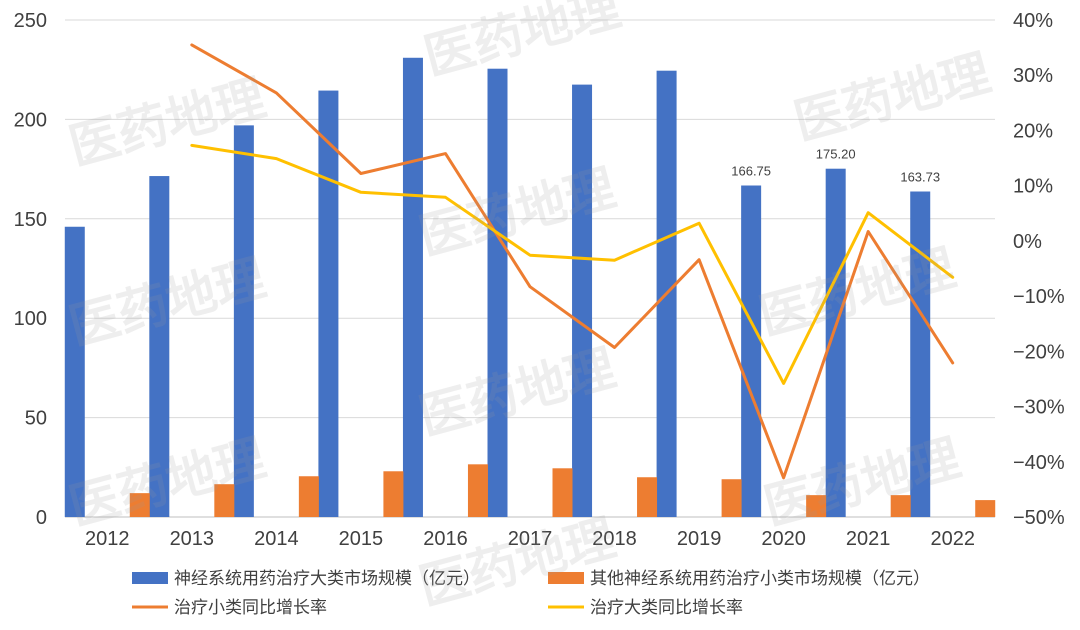  What do you see at coordinates (30, 21) in the screenshot?
I see `y-tick-label: 250` at bounding box center [30, 21].